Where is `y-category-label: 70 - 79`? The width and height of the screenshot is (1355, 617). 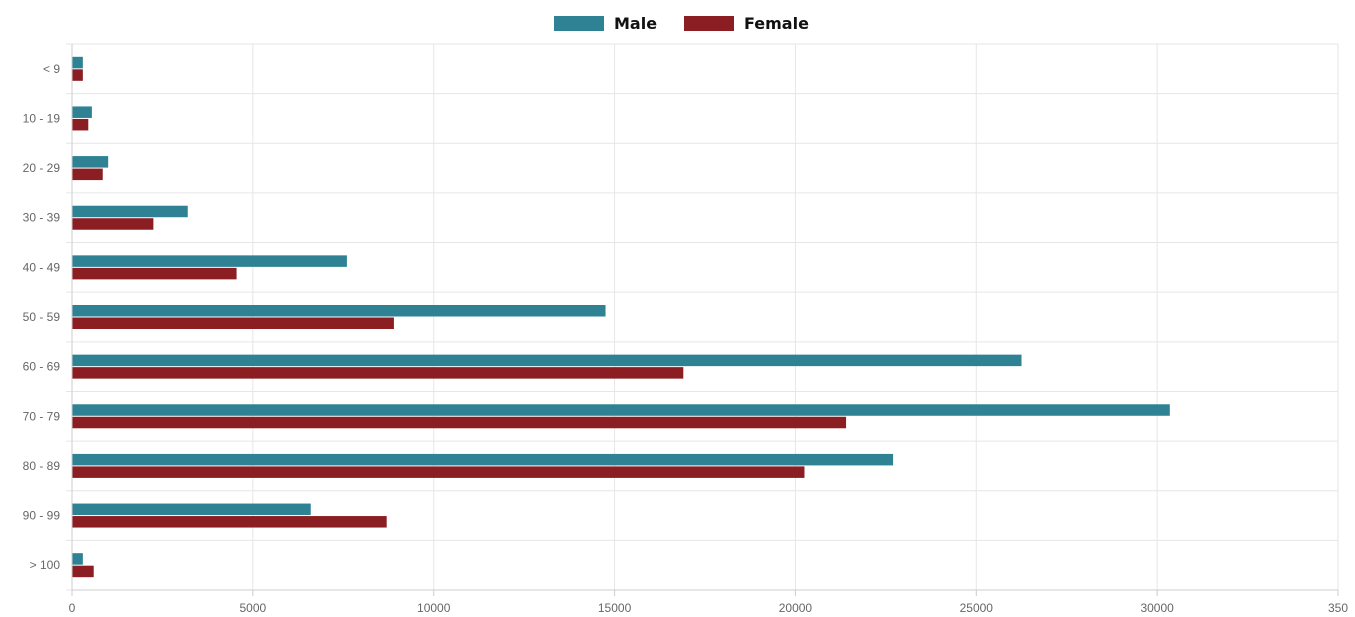
y-category-label: 70 - 79 is located at coordinates (42, 416).